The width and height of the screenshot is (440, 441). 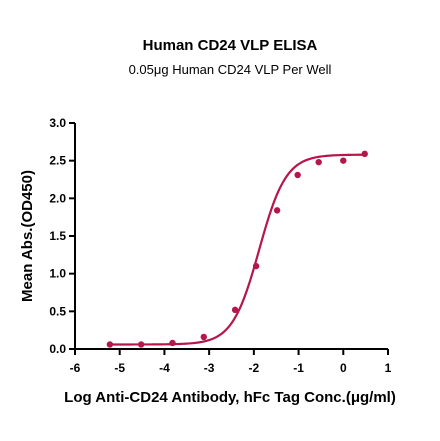 I want to click on y-axis-label: Mean Abs.(OD450), so click(x=27, y=236).